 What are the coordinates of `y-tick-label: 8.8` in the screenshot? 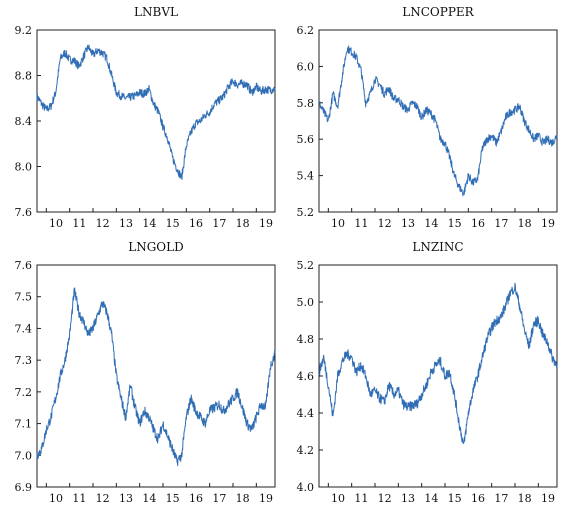 It's located at (24, 76).